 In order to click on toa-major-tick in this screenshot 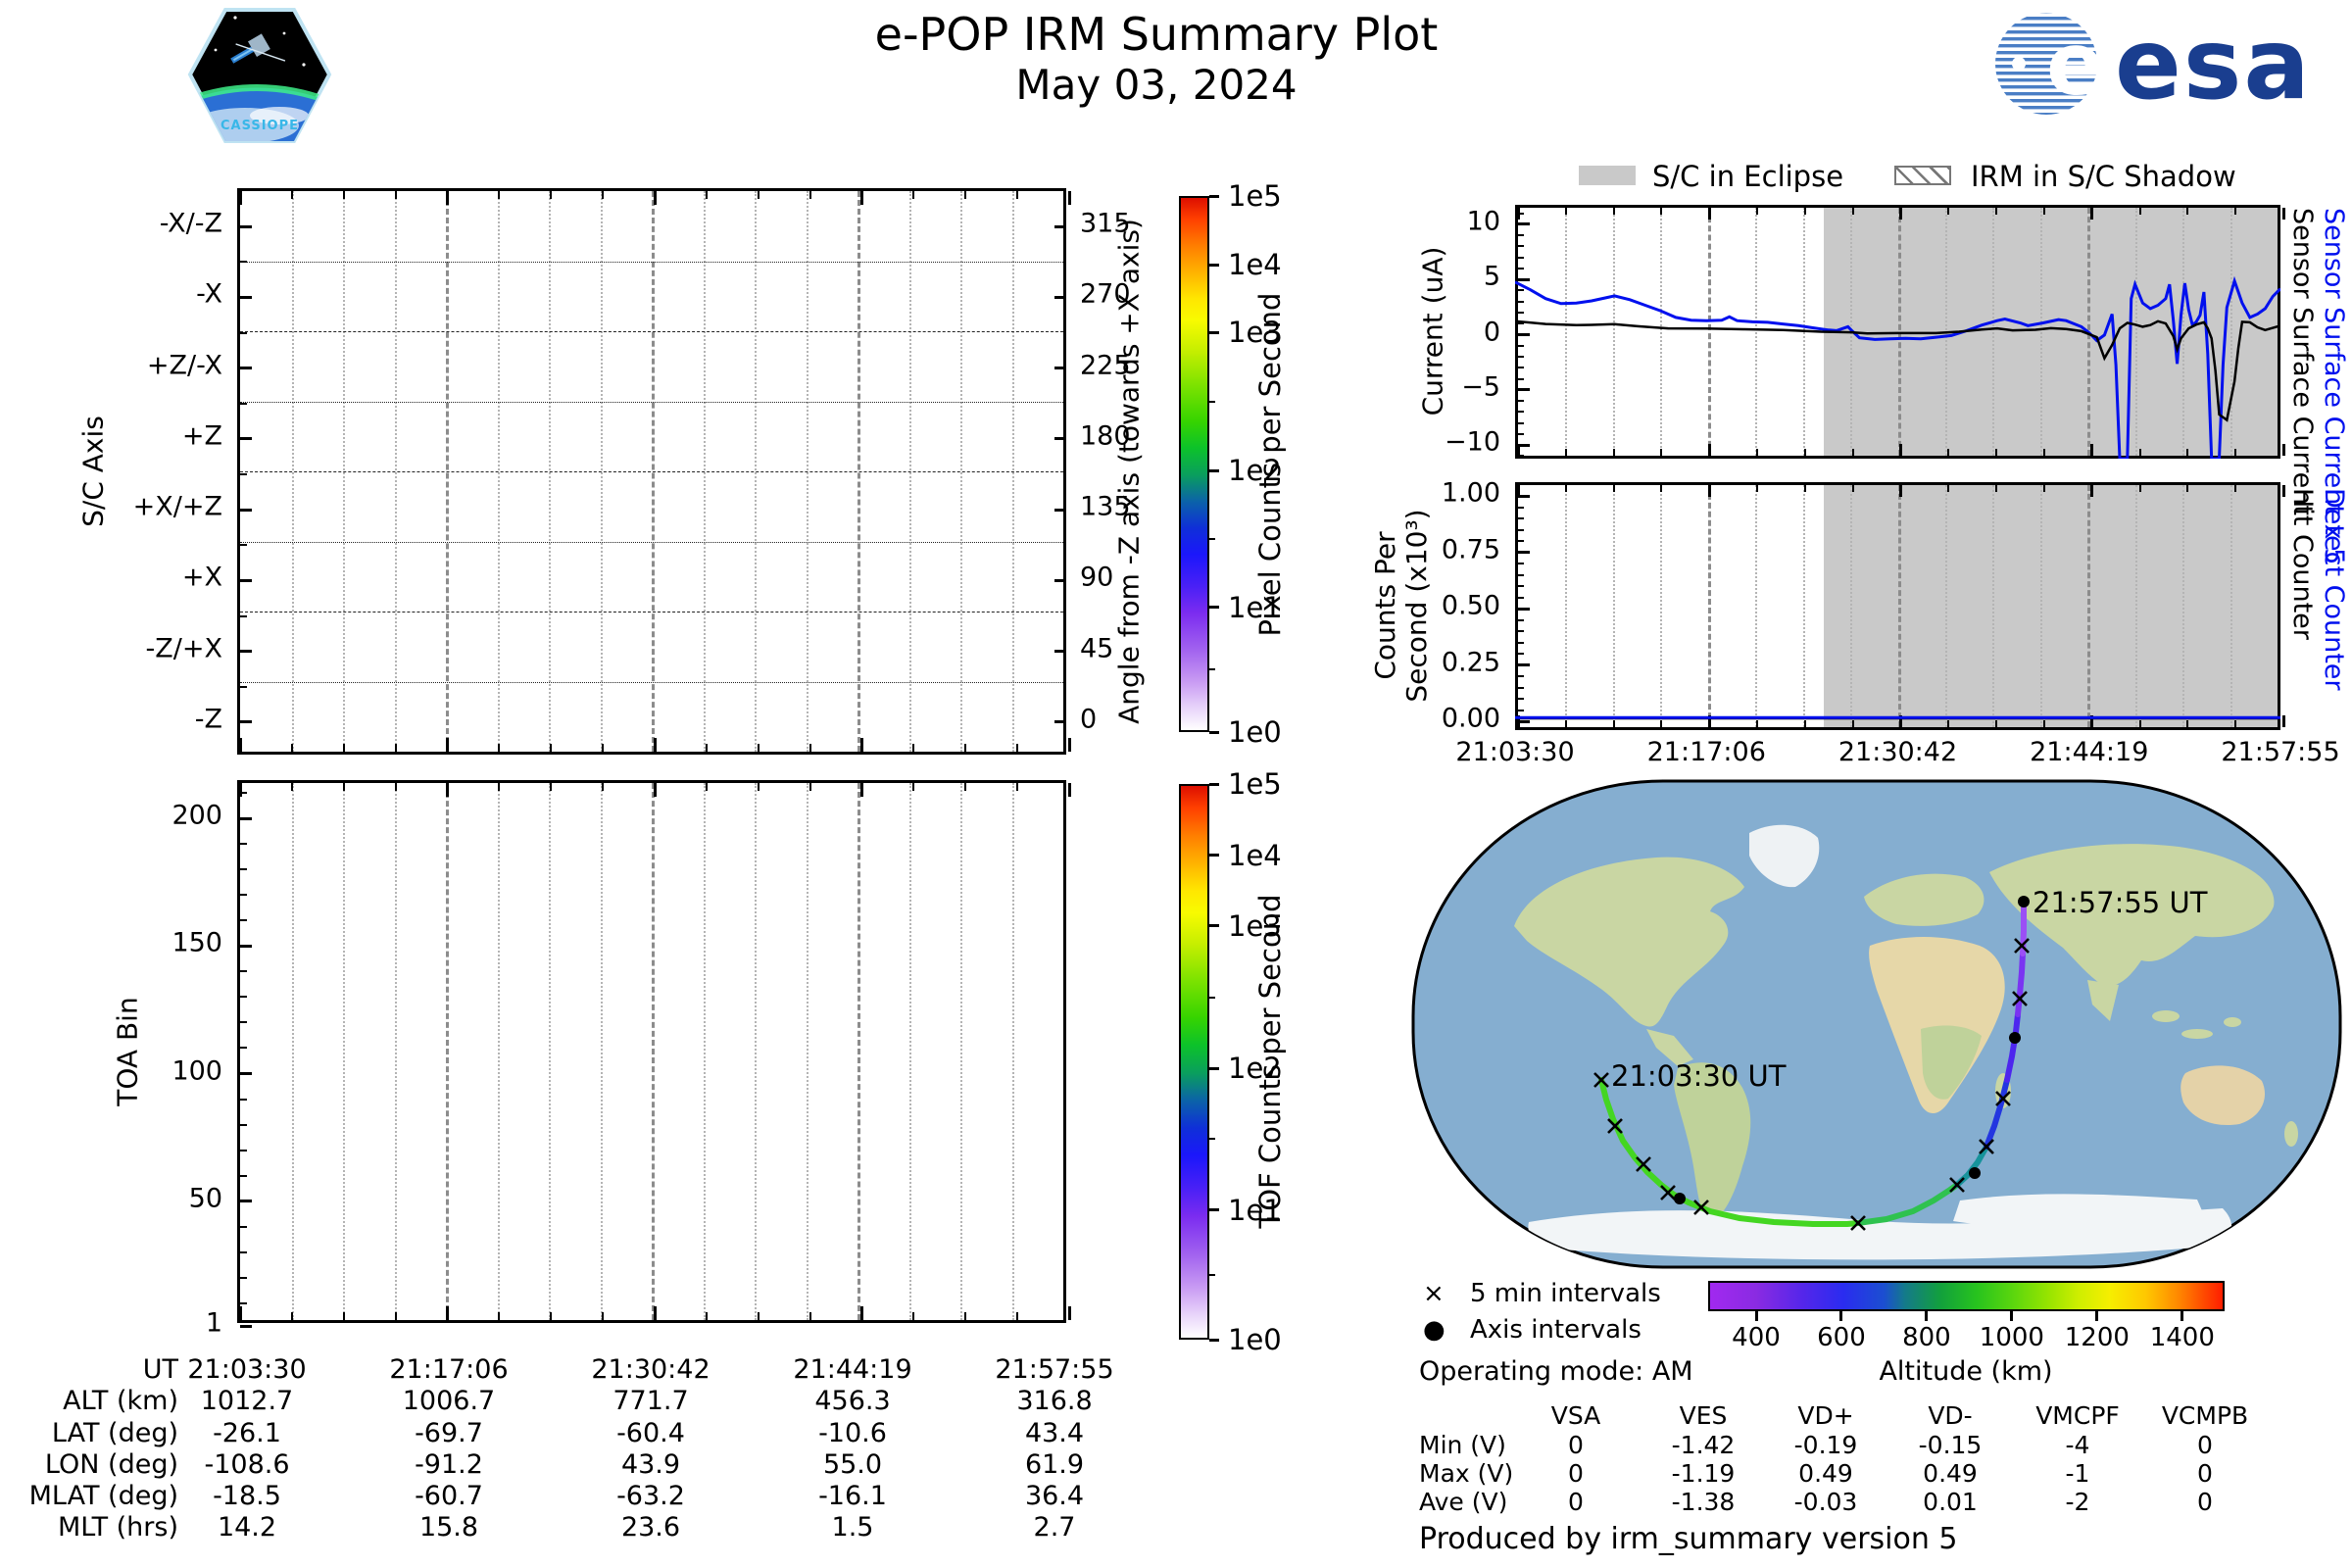, I will do `click(246, 1326)`.